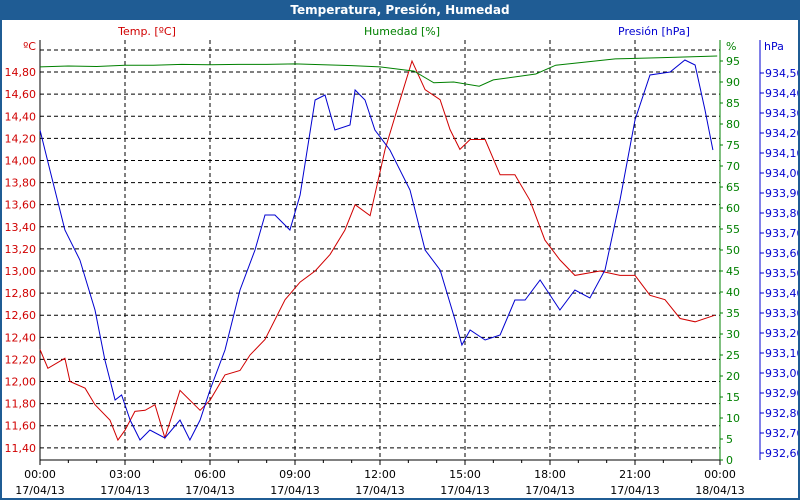 This screenshot has width=800, height=500. I want to click on hum-tick-label: 80, so click(733, 124).